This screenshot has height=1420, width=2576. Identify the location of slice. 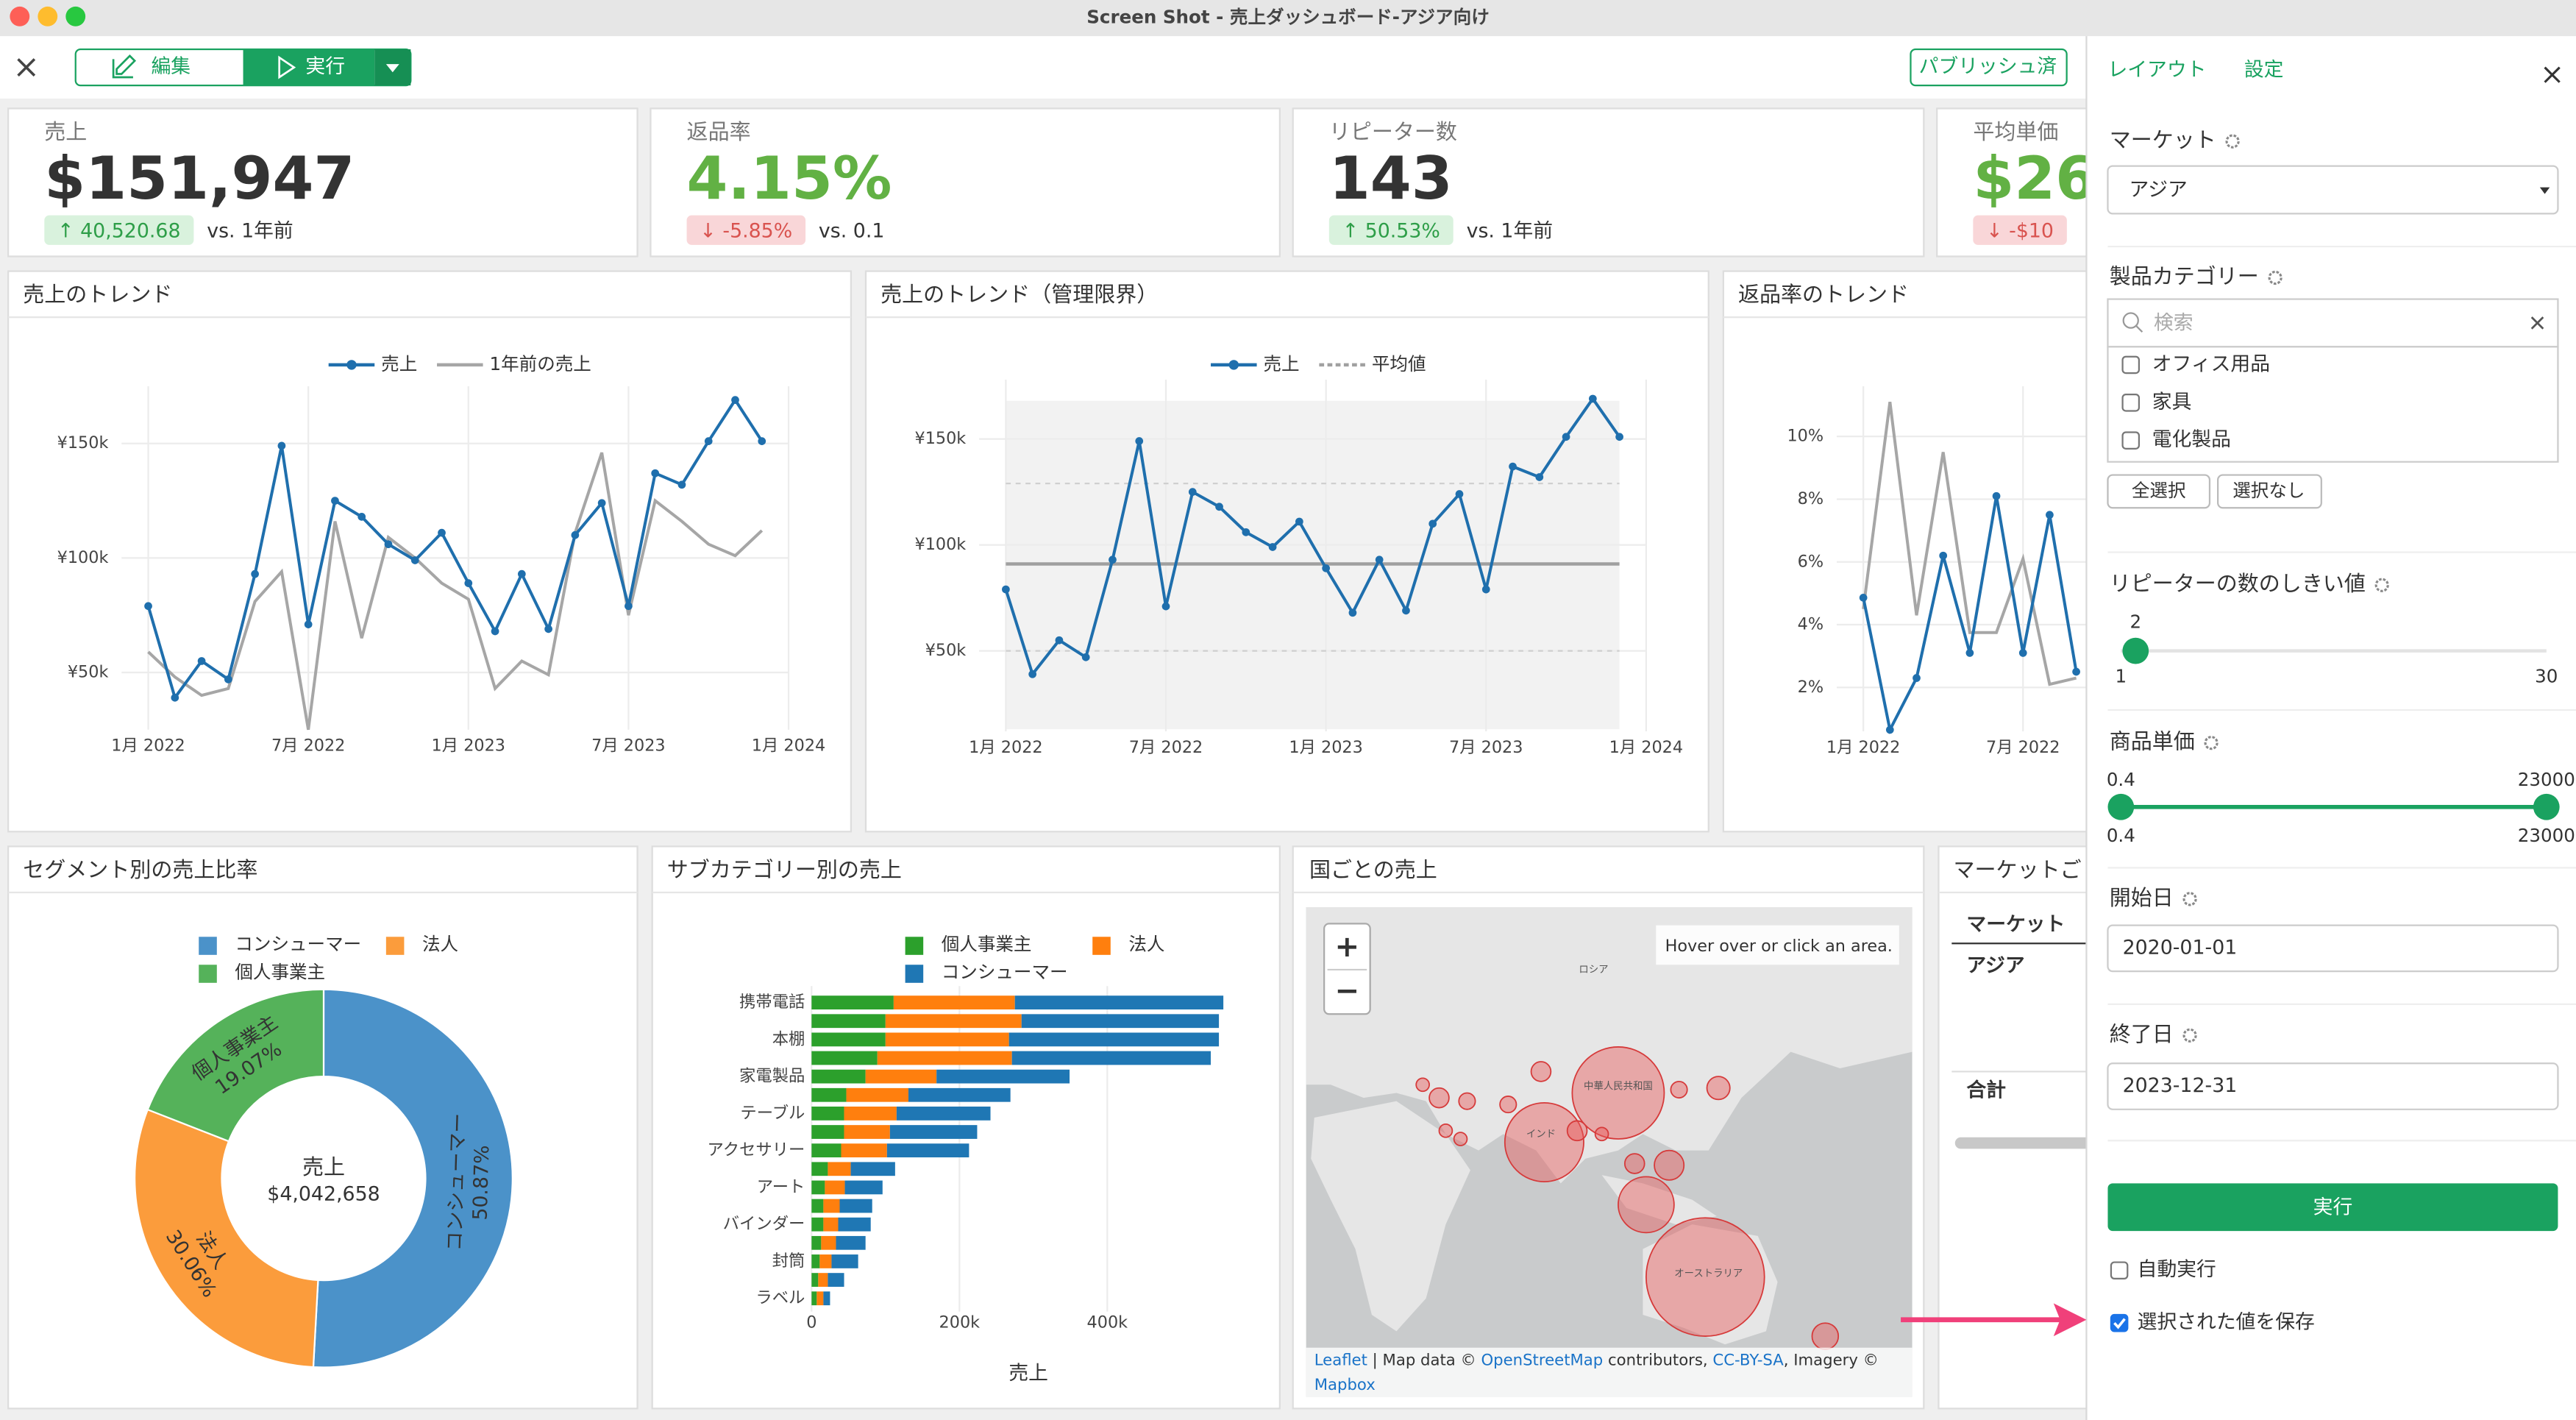
(412, 1178).